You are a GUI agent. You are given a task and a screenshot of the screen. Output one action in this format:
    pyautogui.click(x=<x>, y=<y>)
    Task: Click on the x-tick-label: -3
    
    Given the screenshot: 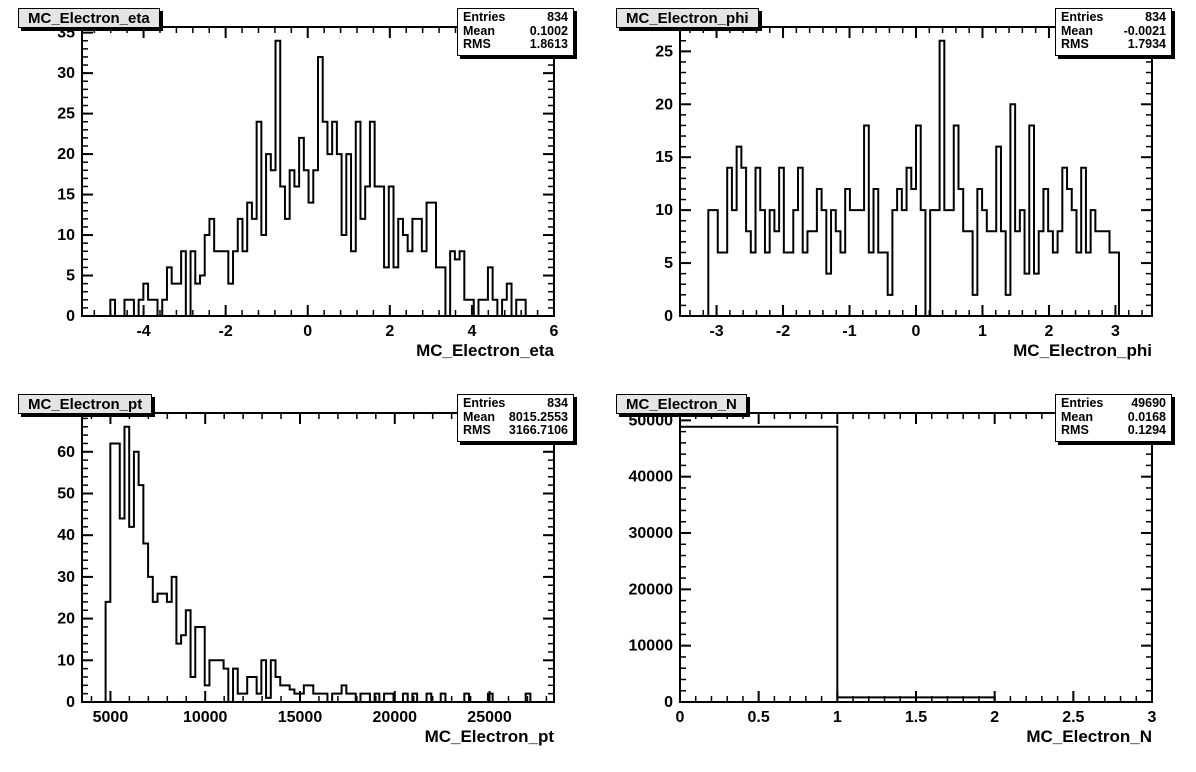 What is the action you would take?
    pyautogui.click(x=716, y=331)
    